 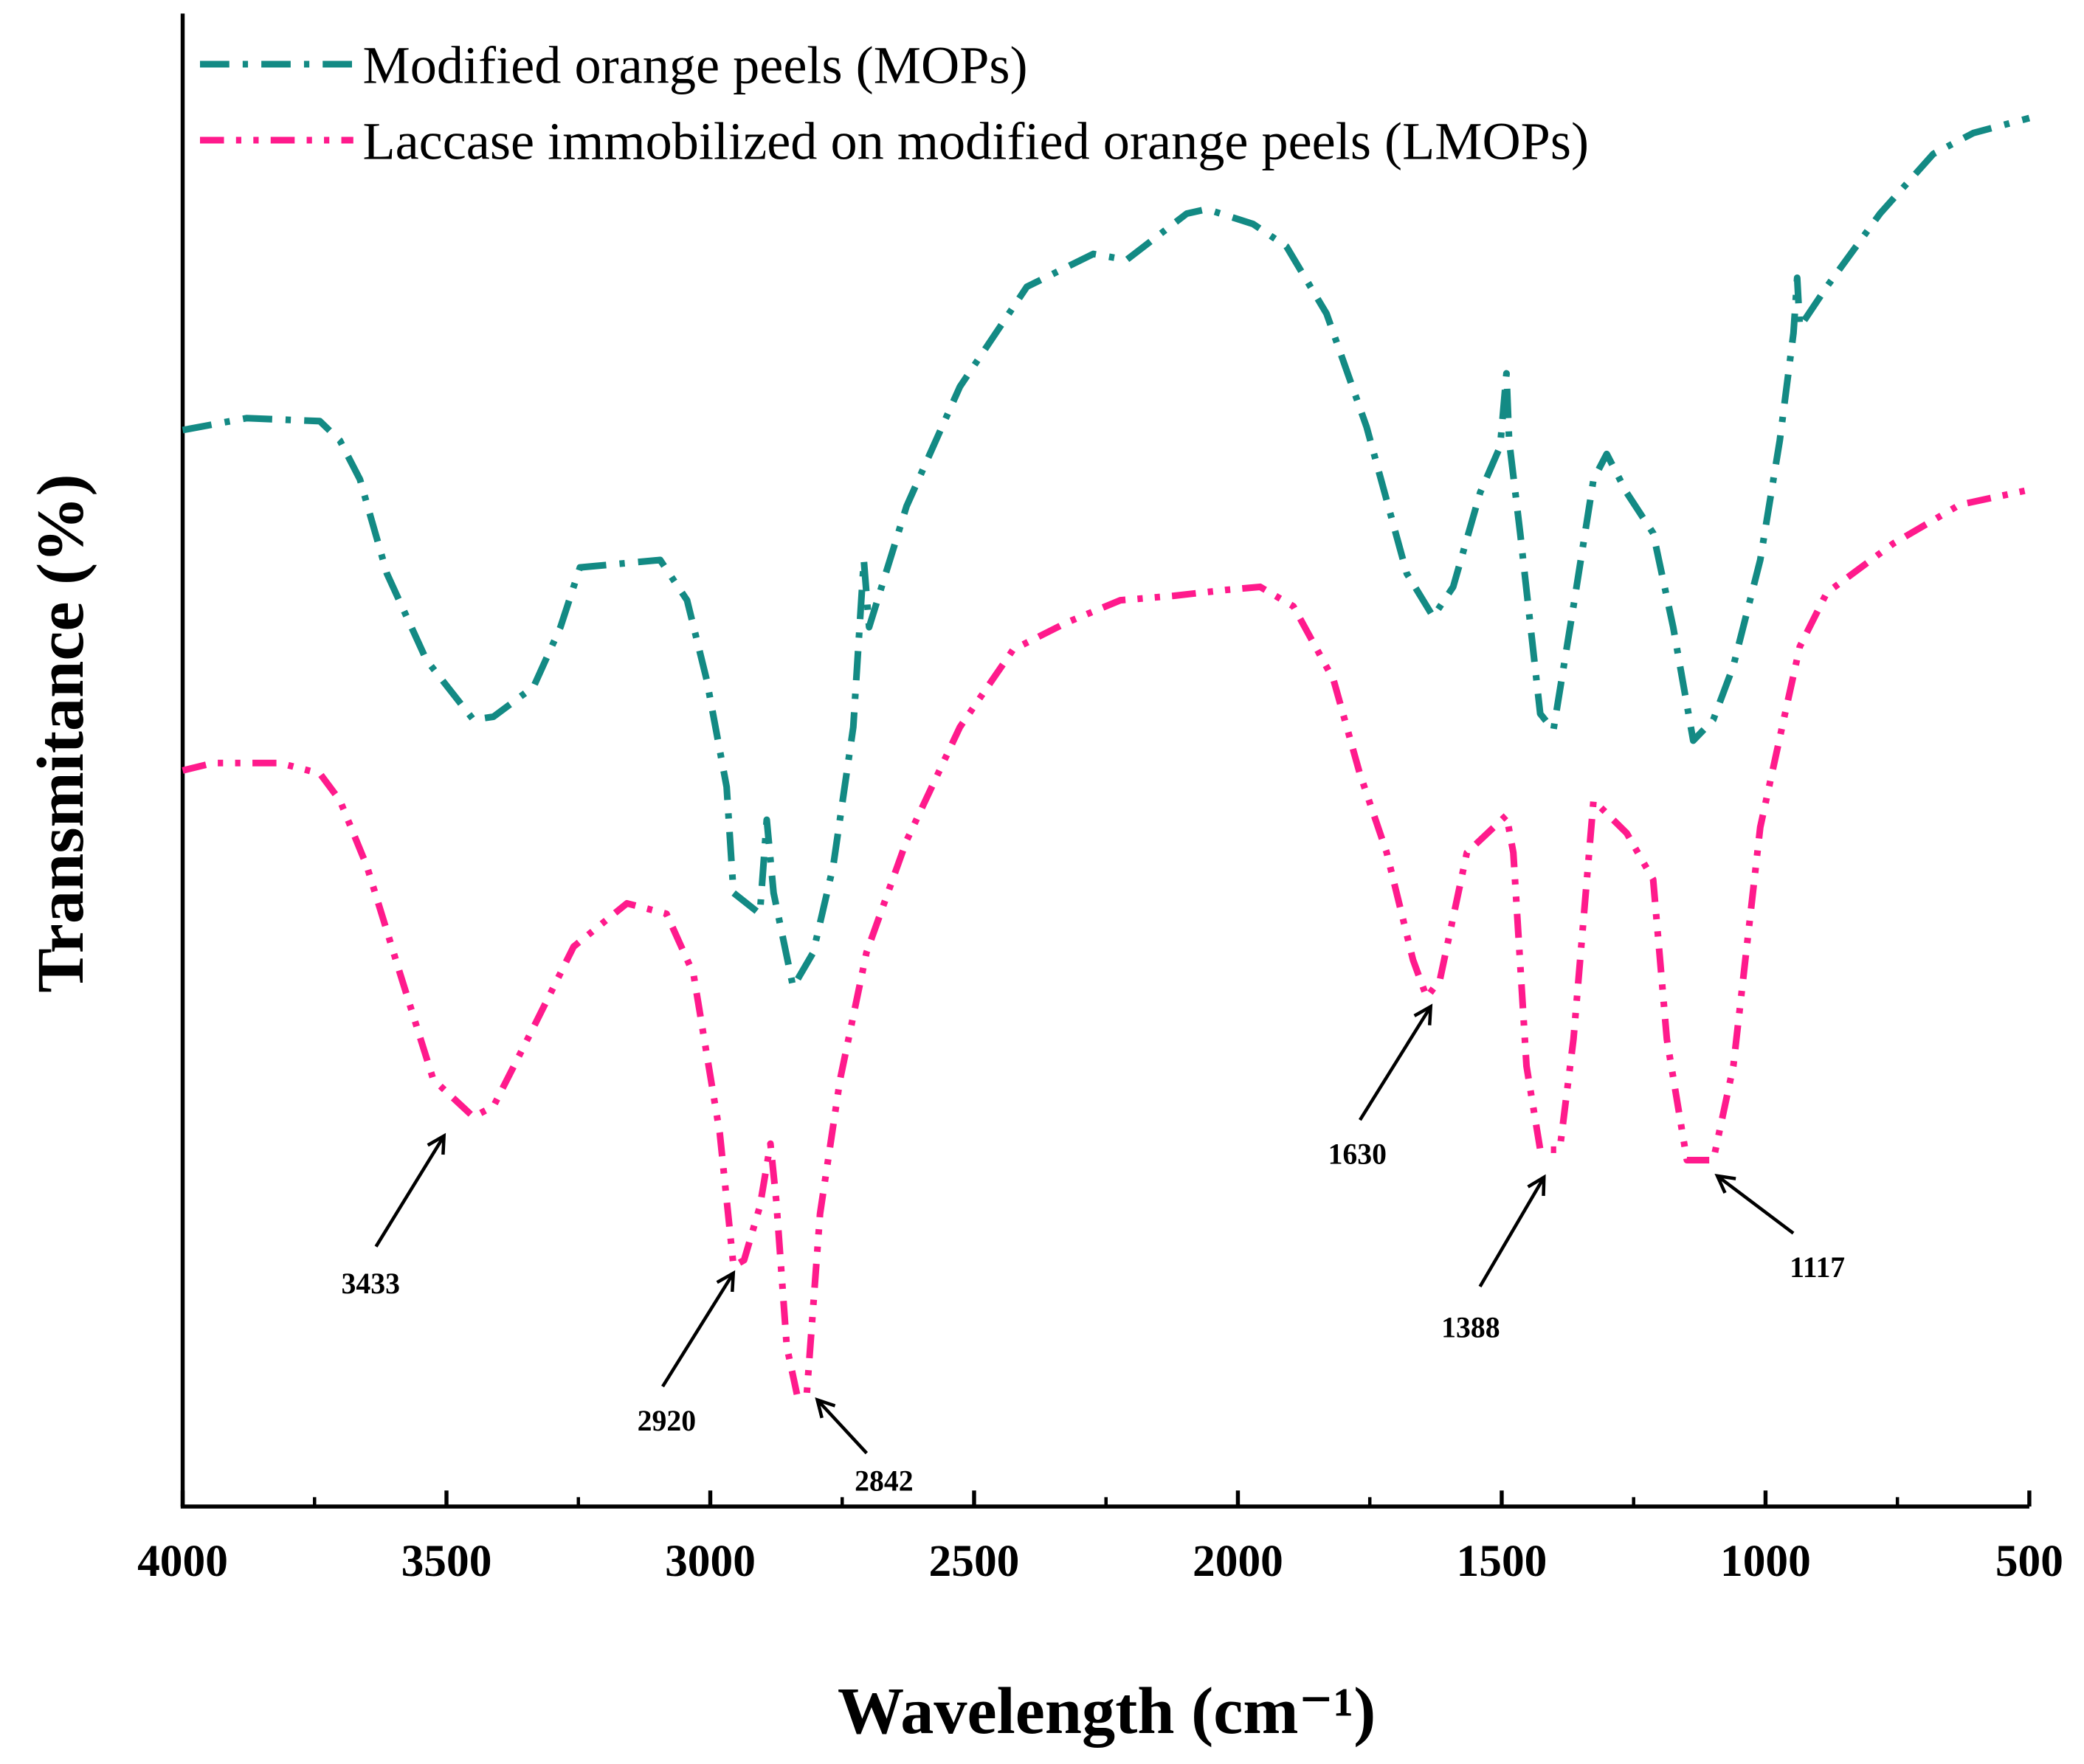 I want to click on annotation-label: 1117, so click(x=1818, y=1267).